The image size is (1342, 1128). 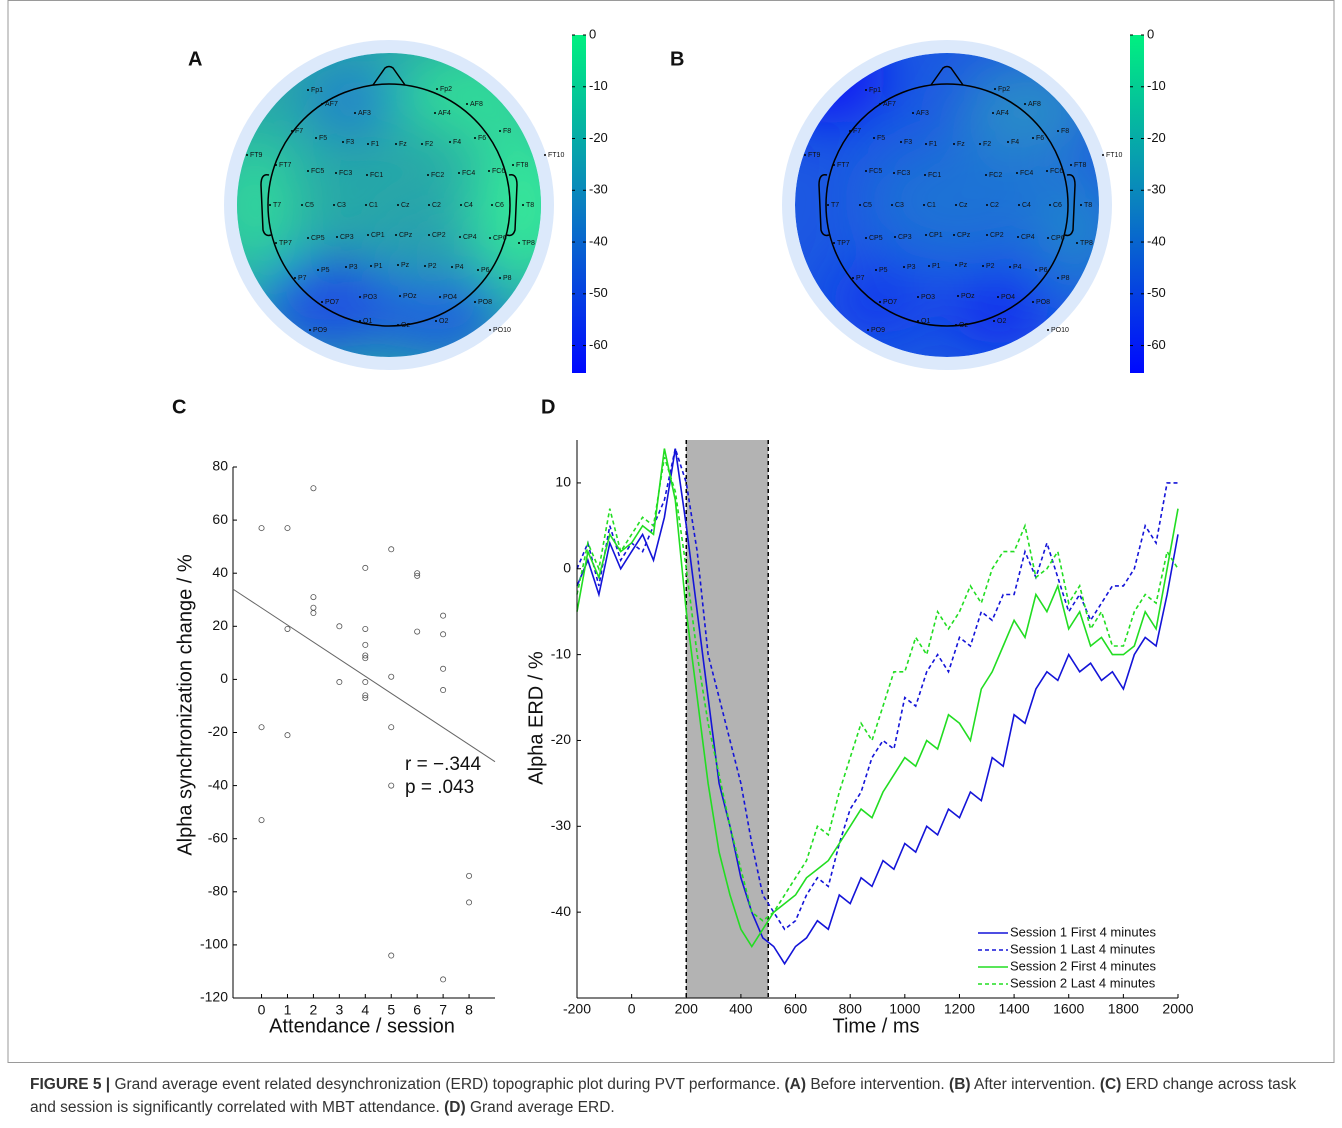 I want to click on electrode-label: PO7, so click(x=890, y=302).